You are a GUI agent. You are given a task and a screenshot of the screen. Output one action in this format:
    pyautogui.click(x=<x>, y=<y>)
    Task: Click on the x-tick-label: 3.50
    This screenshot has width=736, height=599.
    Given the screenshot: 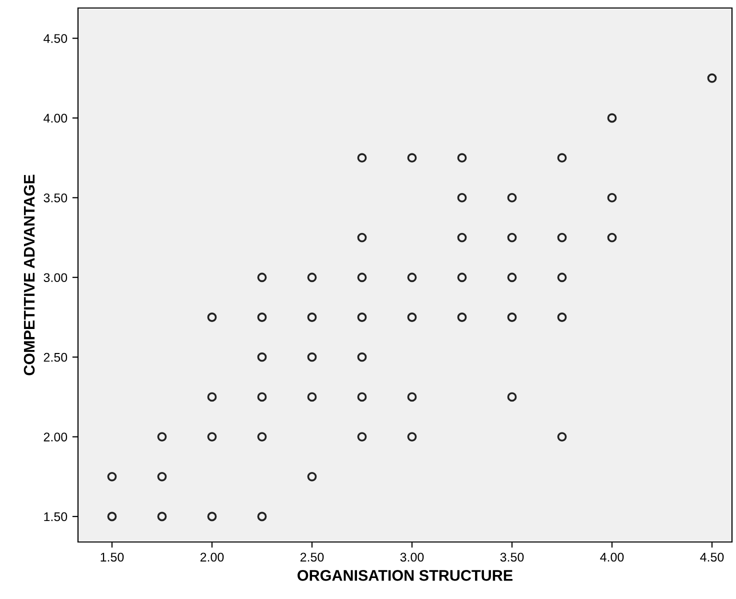 What is the action you would take?
    pyautogui.click(x=512, y=557)
    